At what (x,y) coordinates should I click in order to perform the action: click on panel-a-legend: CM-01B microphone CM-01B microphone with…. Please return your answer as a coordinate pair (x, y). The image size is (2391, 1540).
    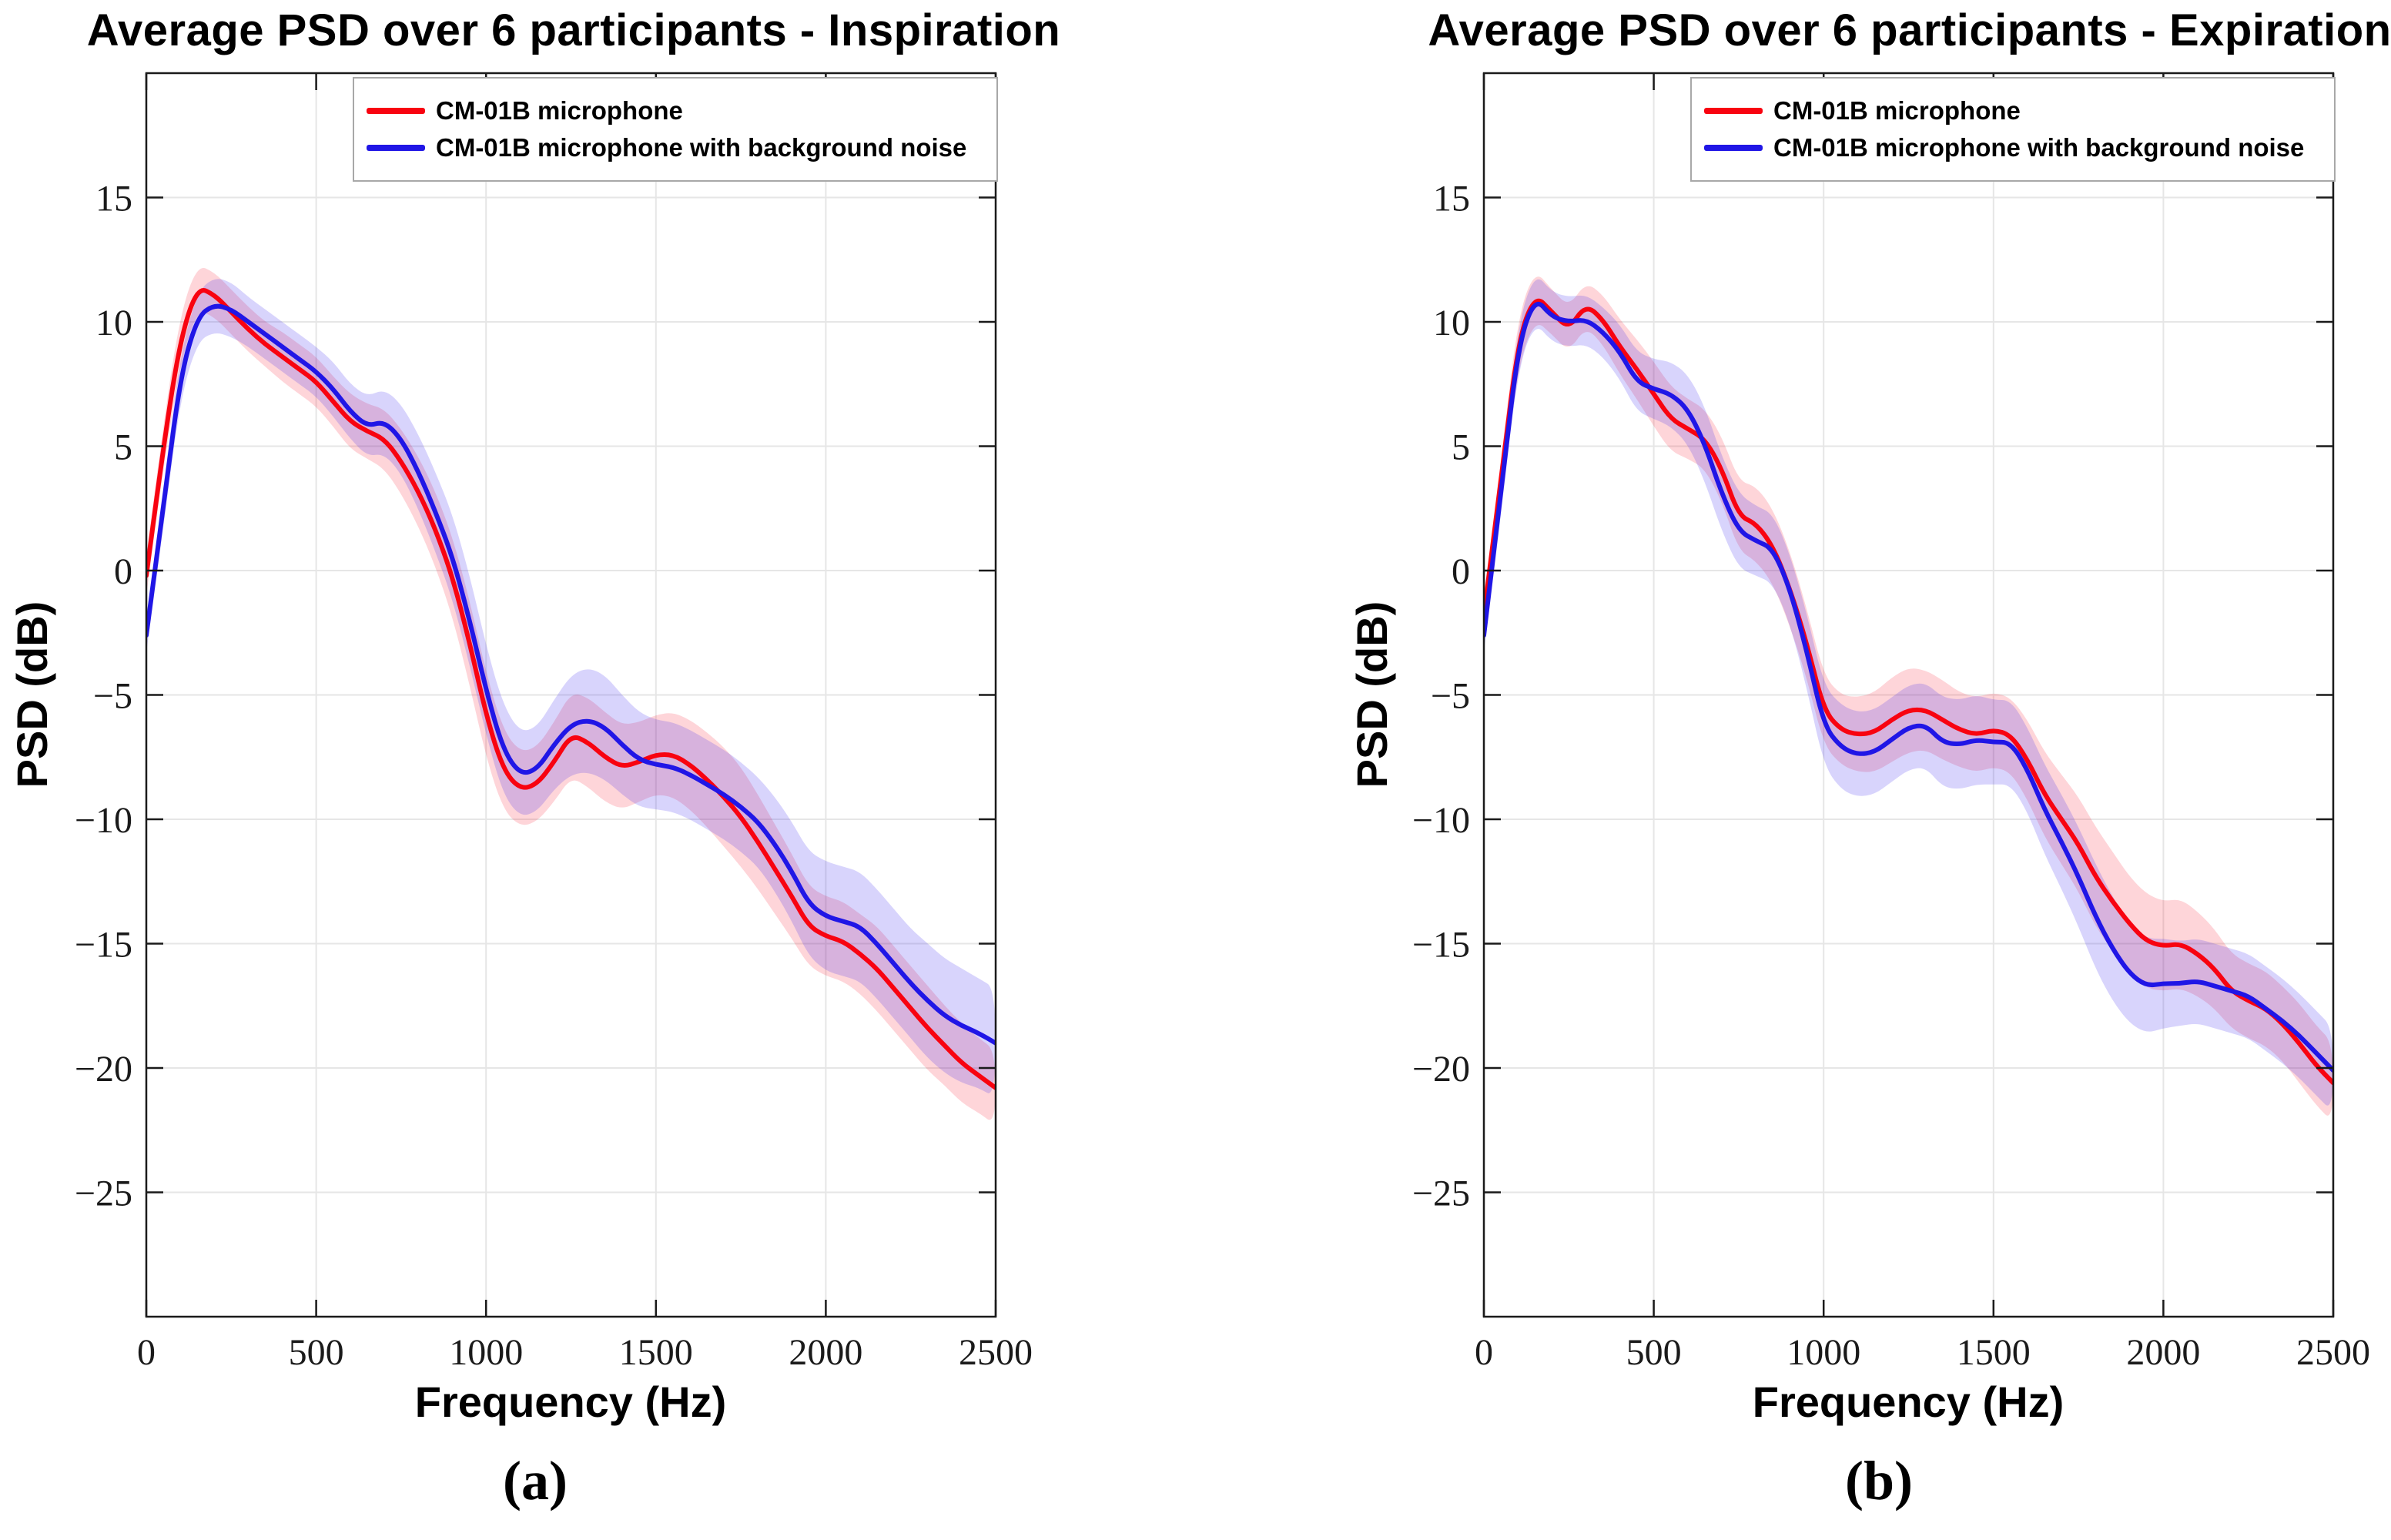
    Looking at the image, I should click on (675, 129).